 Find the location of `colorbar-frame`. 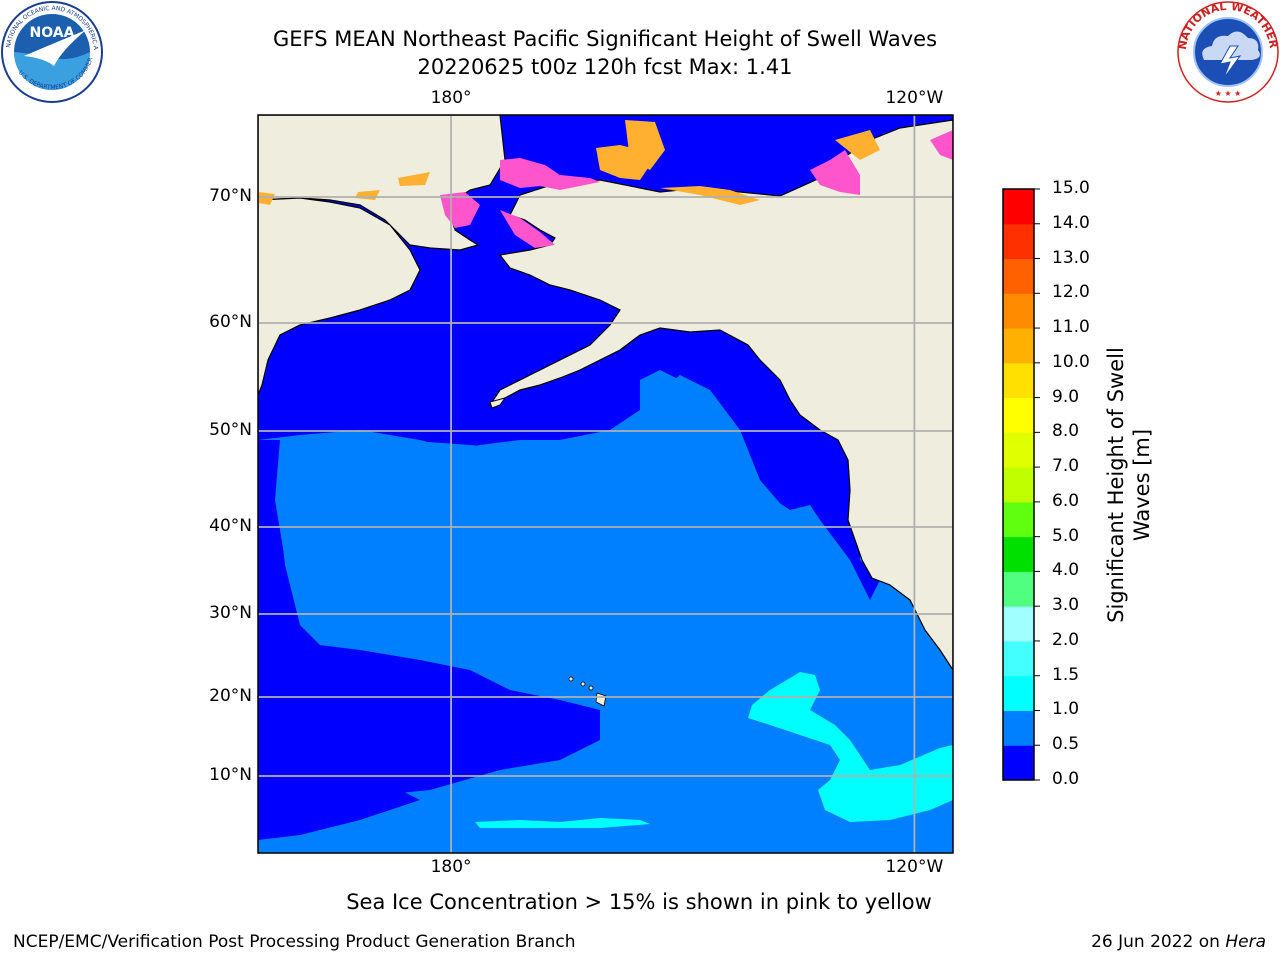

colorbar-frame is located at coordinates (1018, 484).